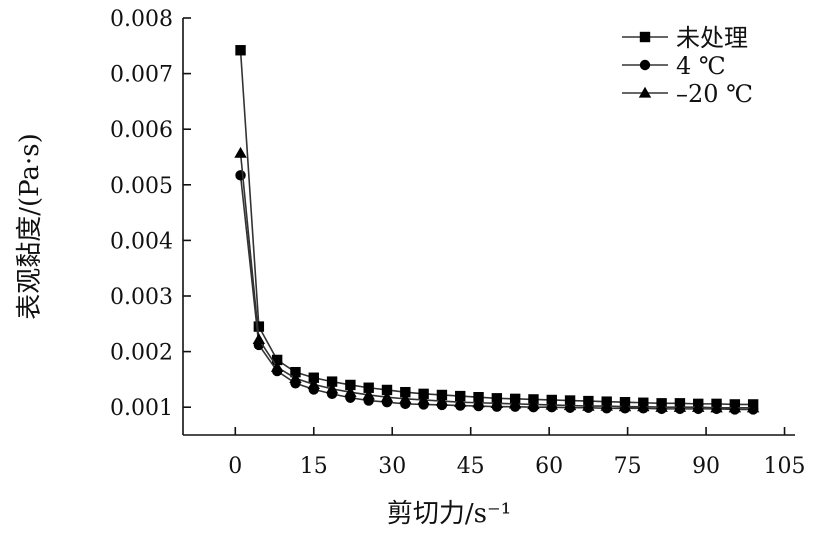  I want to click on legend-label: 未处理, so click(712, 38).